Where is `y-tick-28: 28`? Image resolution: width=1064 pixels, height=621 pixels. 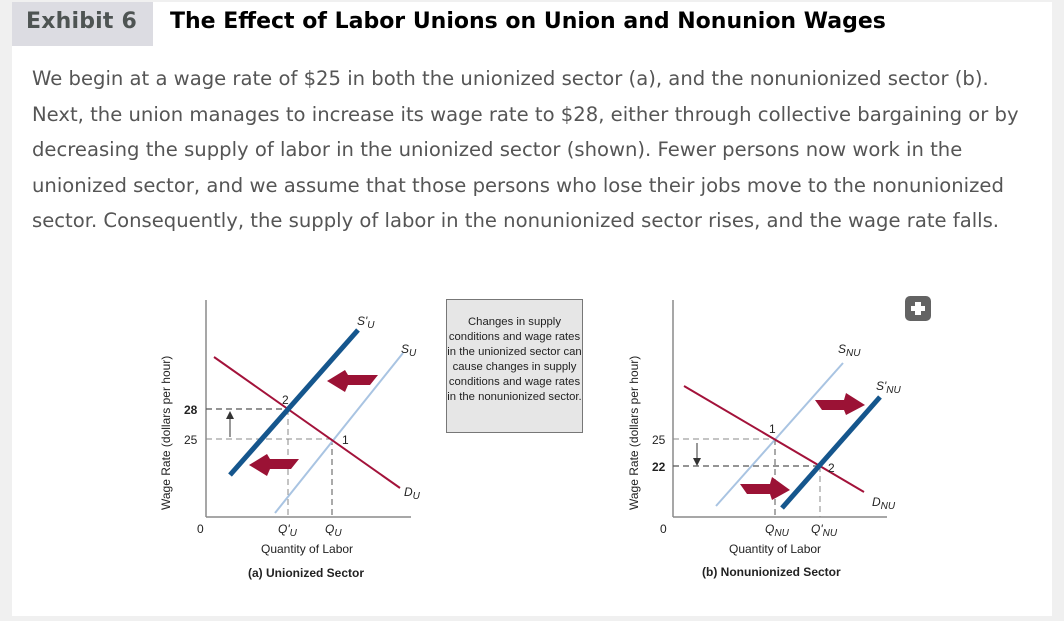 y-tick-28: 28 is located at coordinates (191, 410).